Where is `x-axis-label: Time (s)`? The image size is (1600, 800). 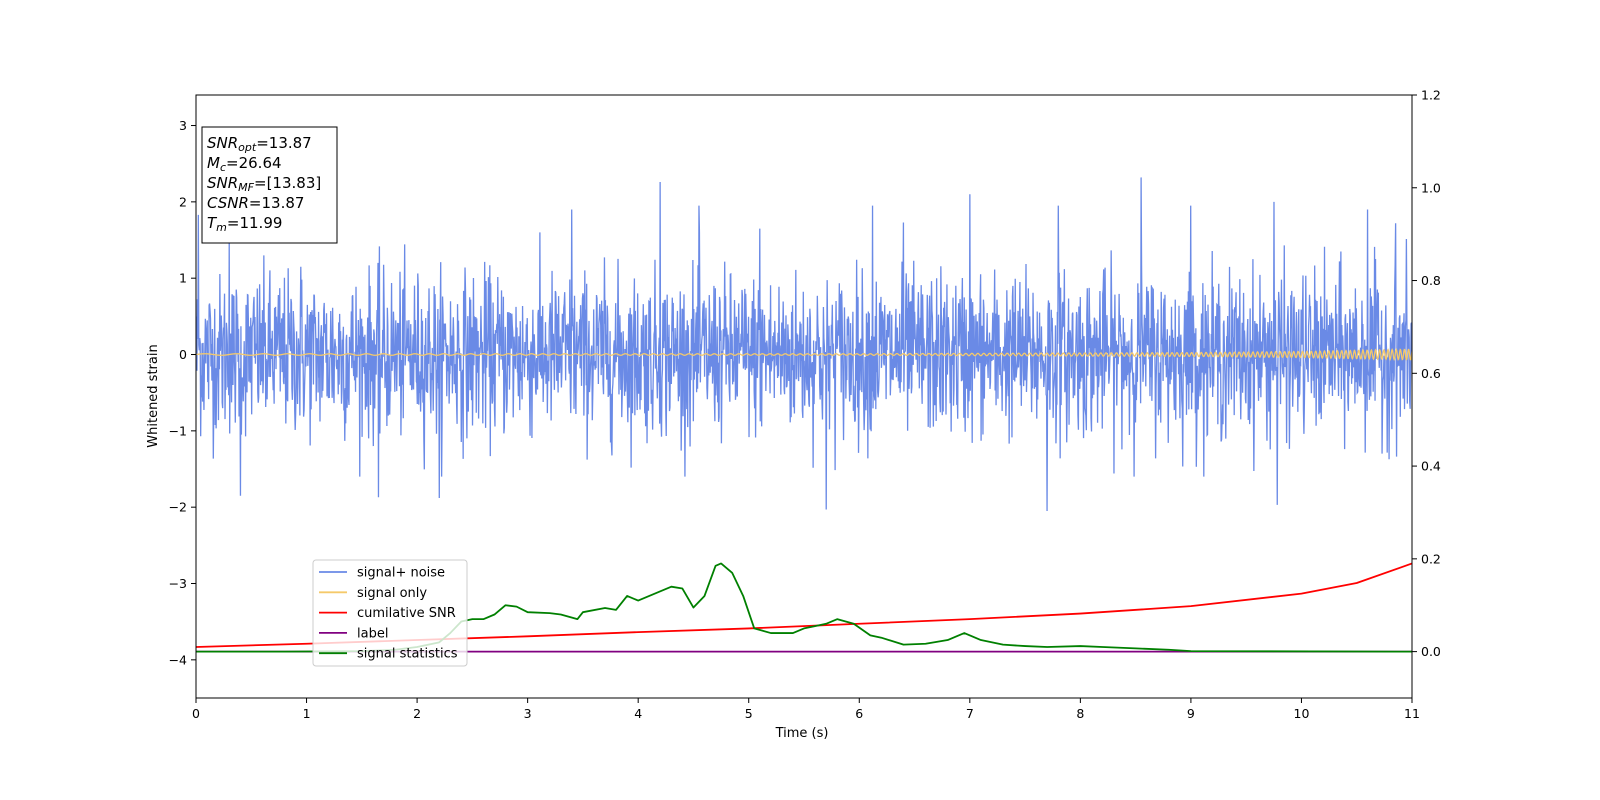 x-axis-label: Time (s) is located at coordinates (802, 733).